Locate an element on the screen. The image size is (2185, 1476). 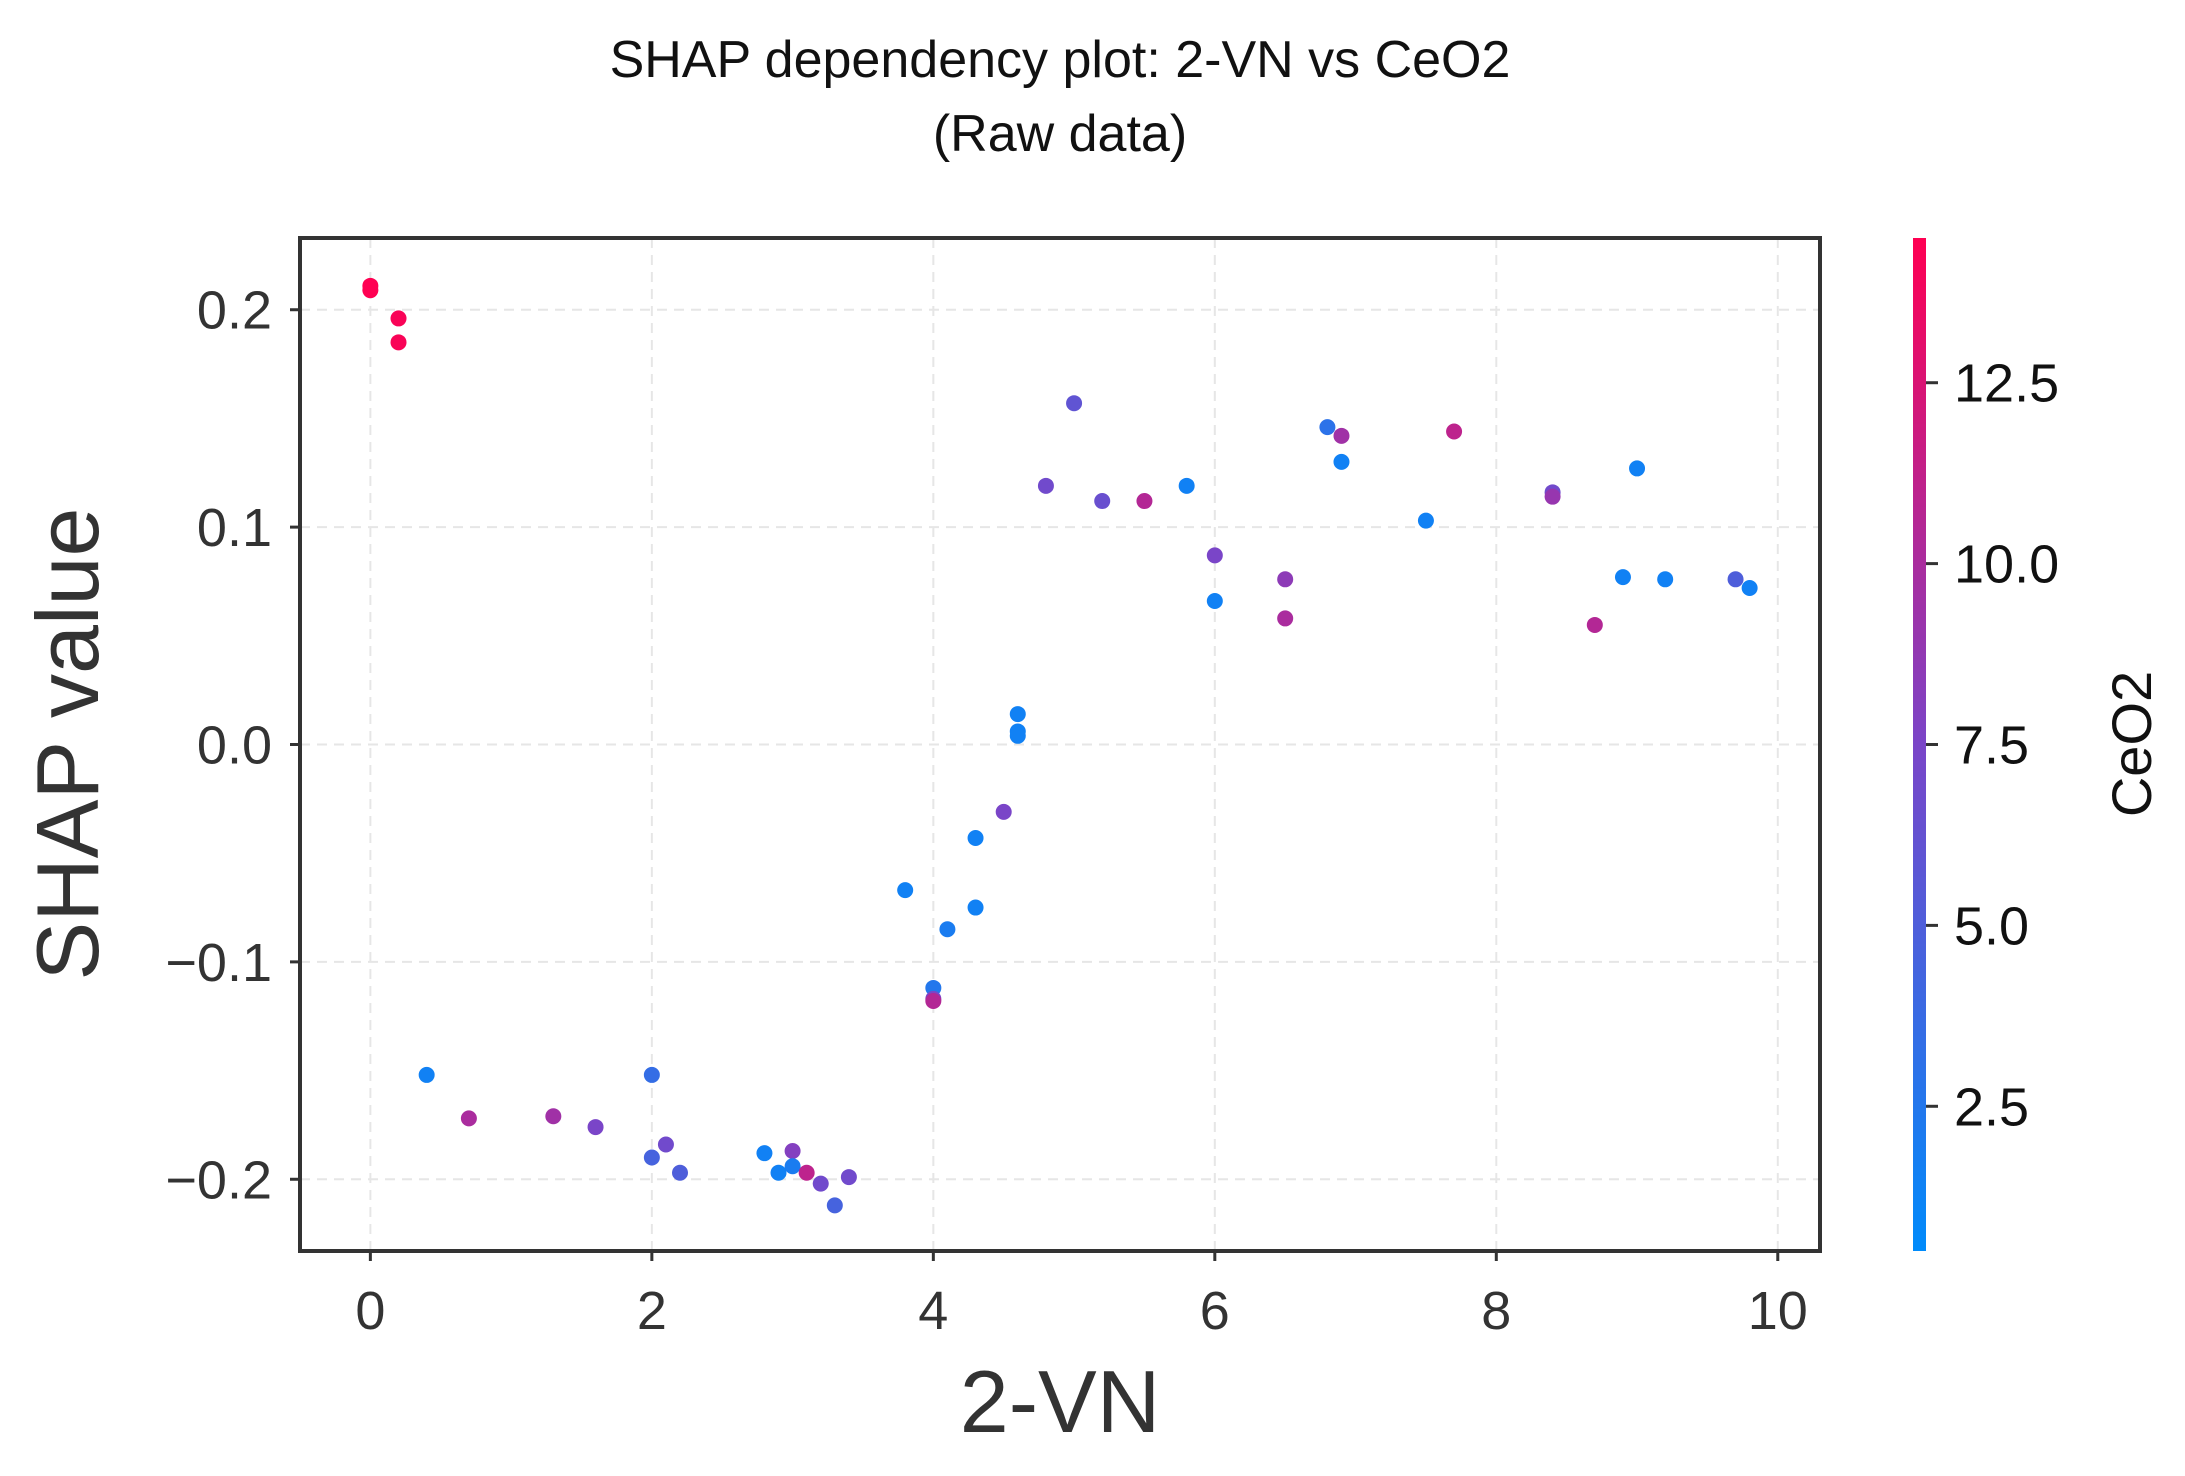
y-tick-label: 0.0 is located at coordinates (234, 746).